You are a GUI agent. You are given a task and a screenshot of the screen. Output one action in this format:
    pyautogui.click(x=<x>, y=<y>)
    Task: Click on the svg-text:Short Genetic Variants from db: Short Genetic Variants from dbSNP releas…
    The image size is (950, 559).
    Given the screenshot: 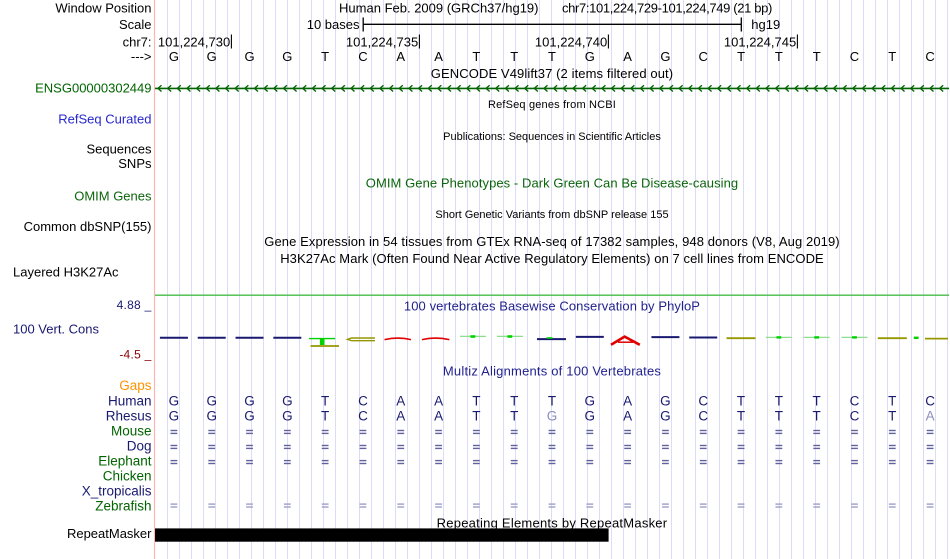 What is the action you would take?
    pyautogui.click(x=551, y=215)
    